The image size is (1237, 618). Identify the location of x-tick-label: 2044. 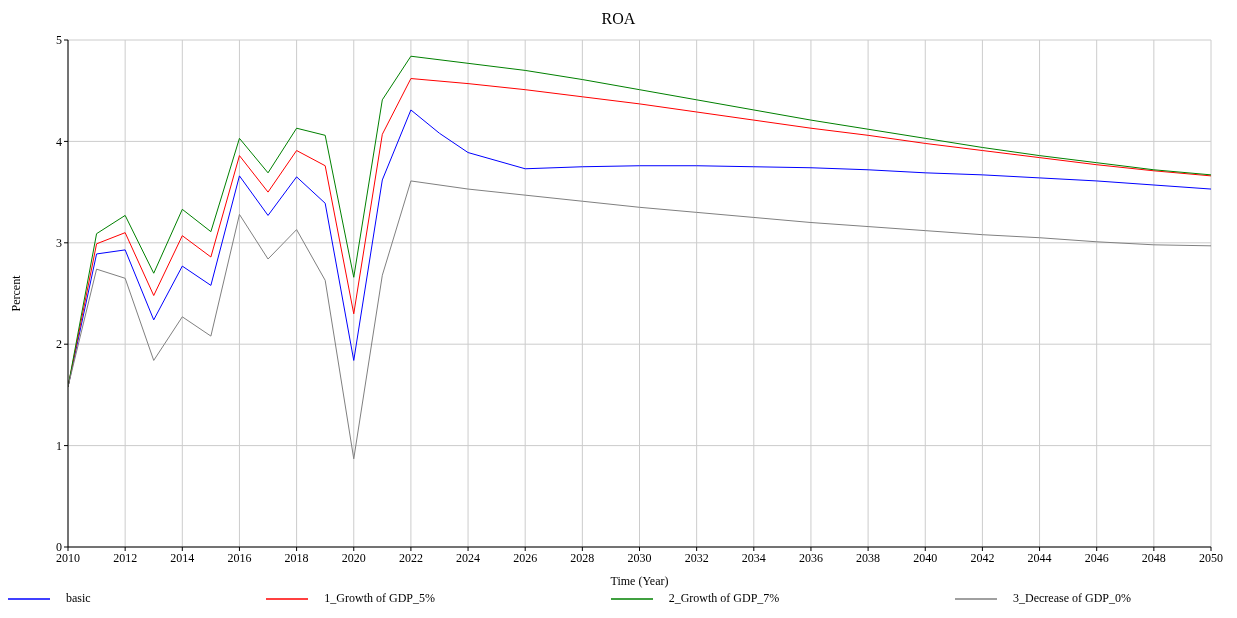
(1039, 557).